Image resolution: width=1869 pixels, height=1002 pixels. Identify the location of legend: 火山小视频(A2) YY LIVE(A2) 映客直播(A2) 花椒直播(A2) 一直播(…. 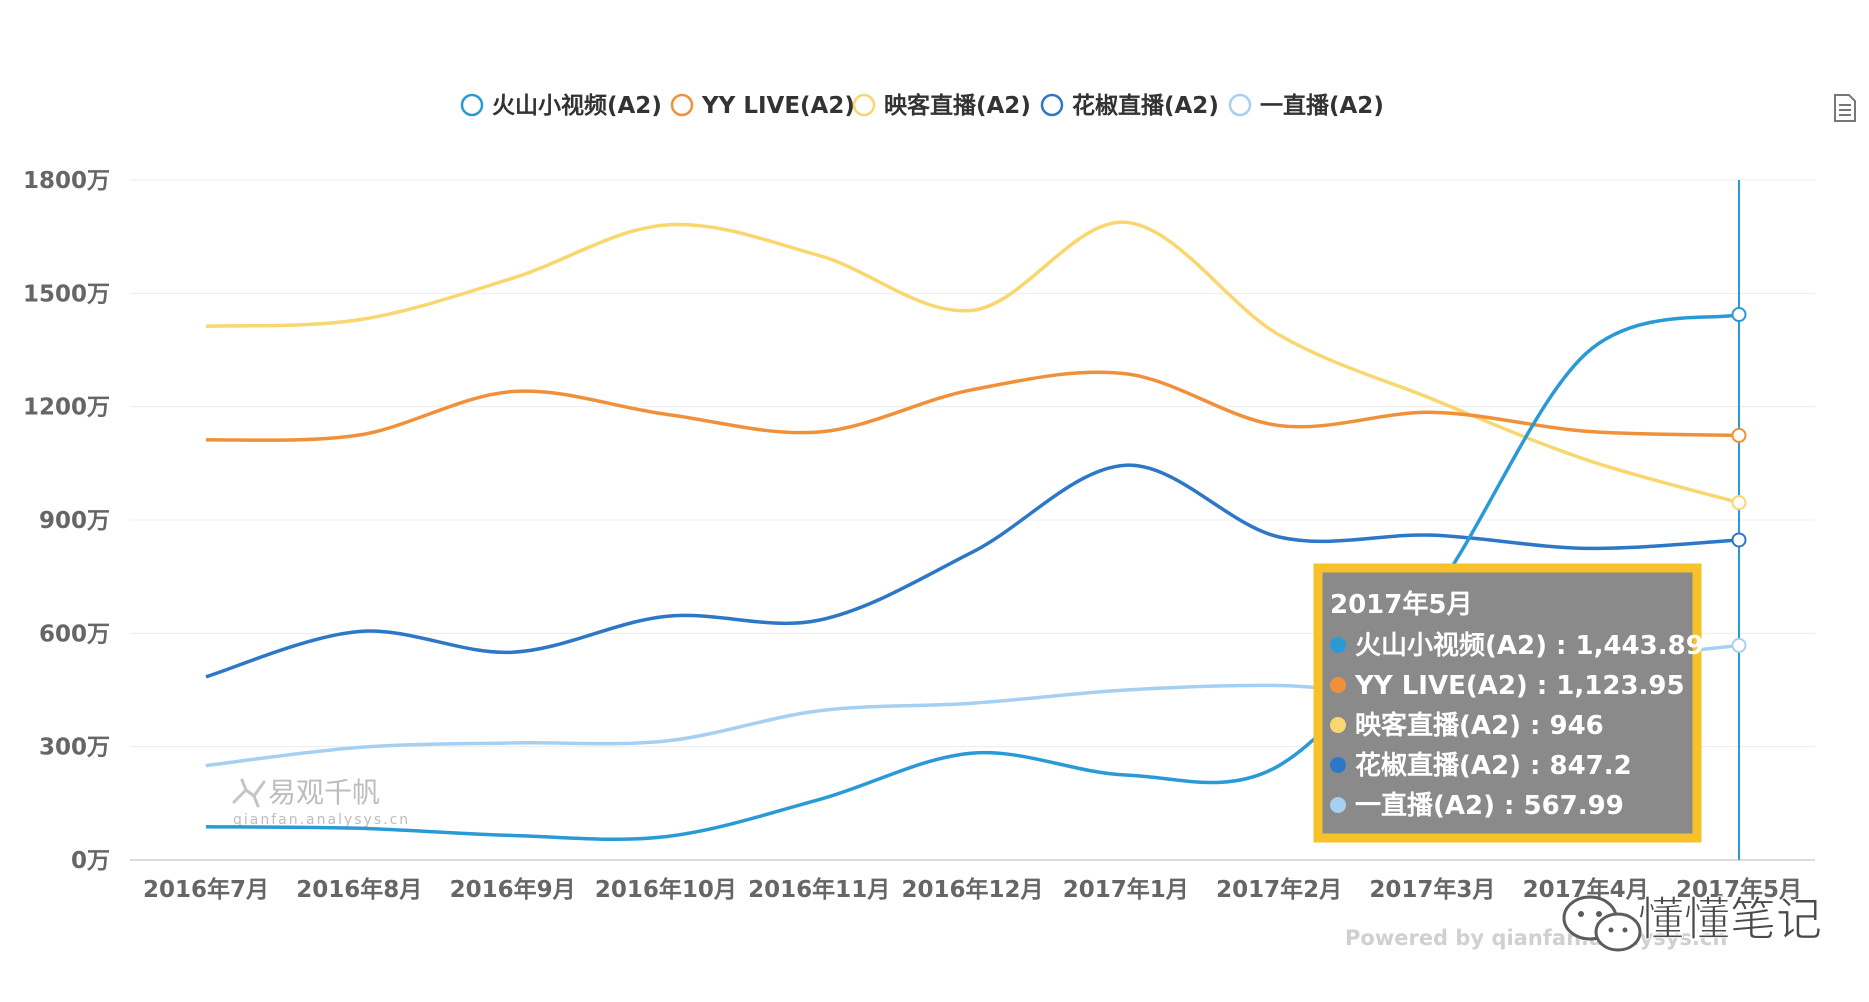
(922, 105).